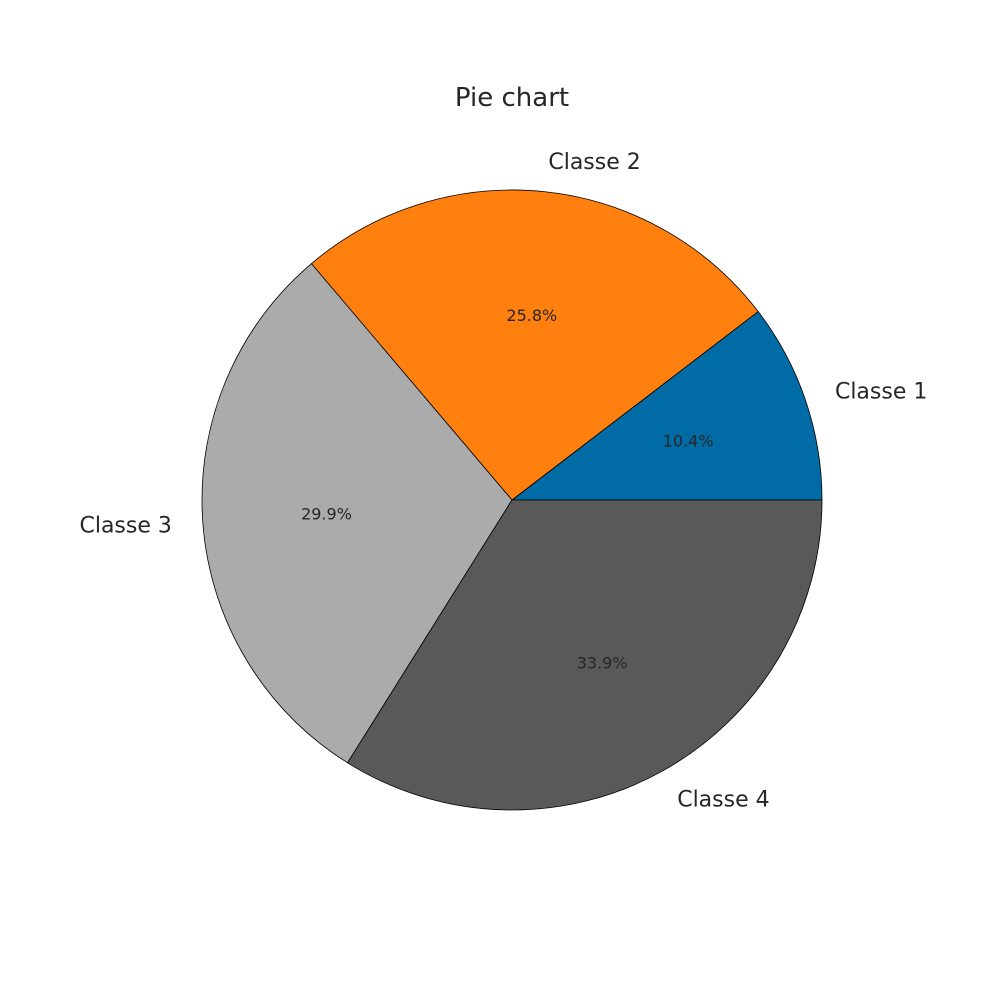 The height and width of the screenshot is (1000, 1000). Describe the element at coordinates (688, 440) in the screenshot. I see `slice-percent-classe-1: 10.4%` at that location.